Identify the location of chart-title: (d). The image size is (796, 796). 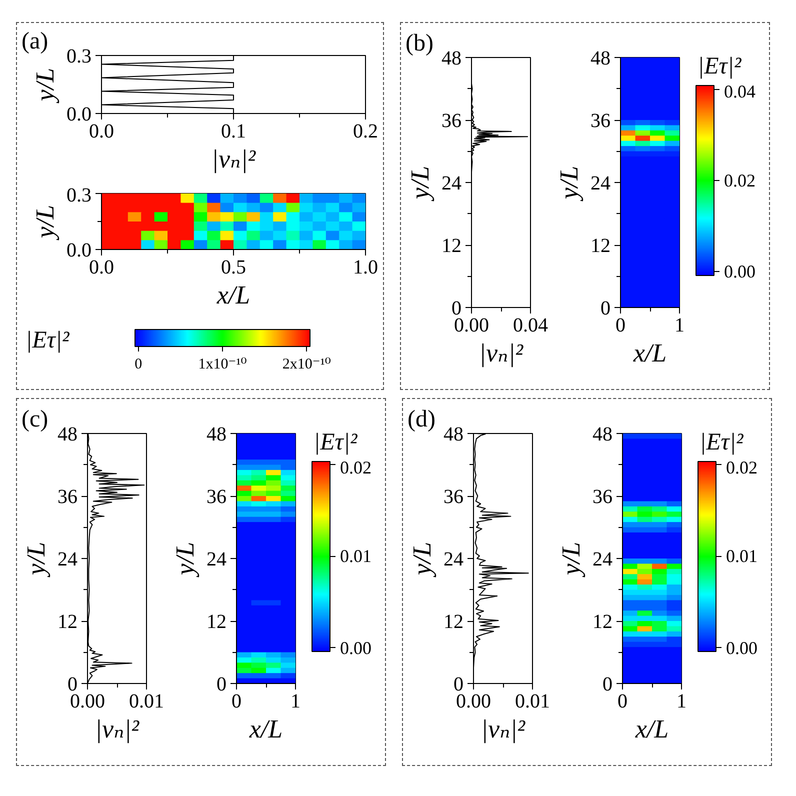
(422, 419).